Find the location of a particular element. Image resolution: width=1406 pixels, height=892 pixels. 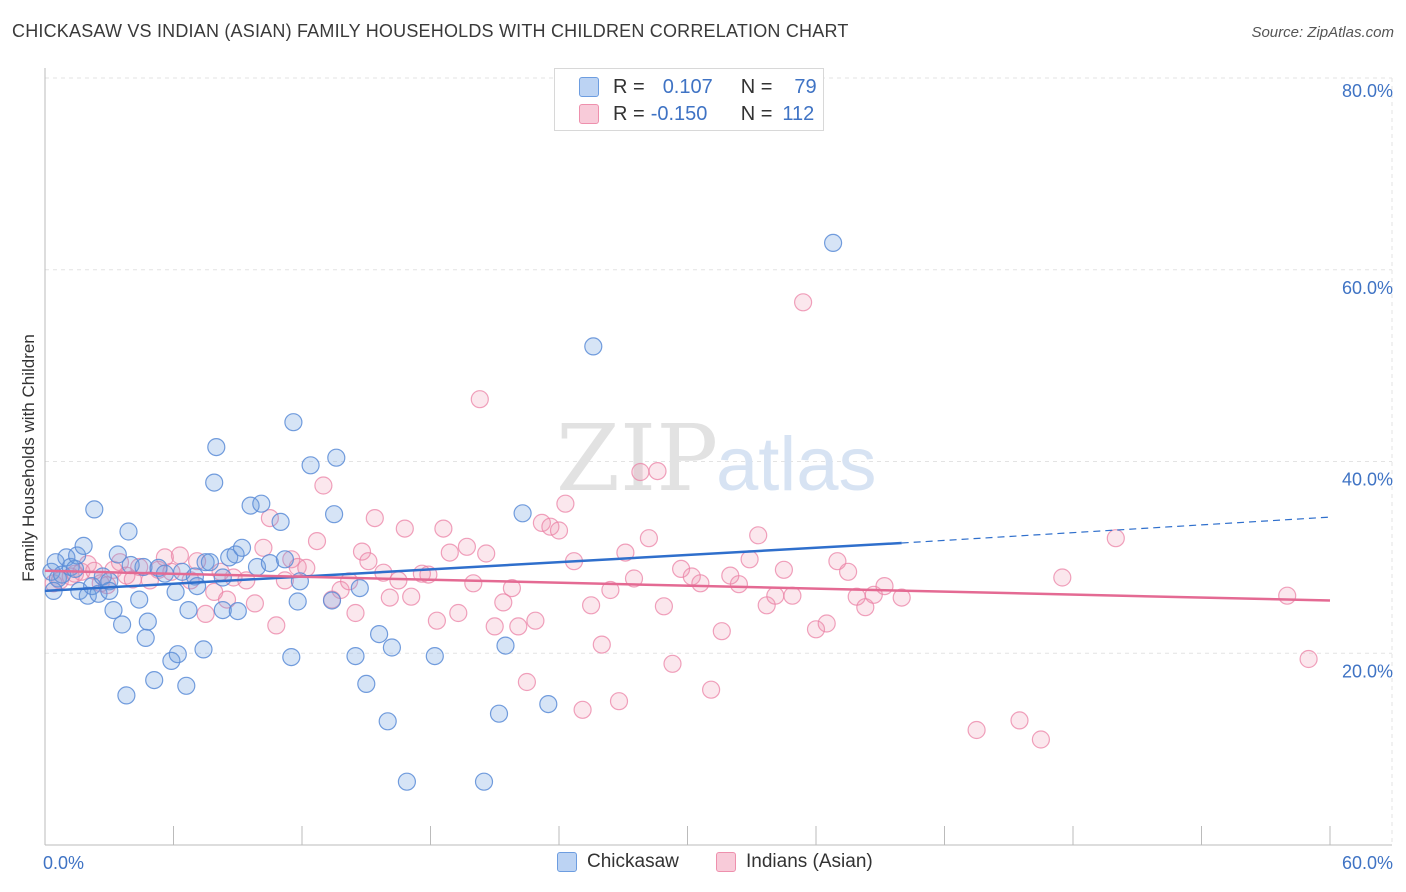

legend-item-indians: Indians (Asian) is located at coordinates (794, 862).